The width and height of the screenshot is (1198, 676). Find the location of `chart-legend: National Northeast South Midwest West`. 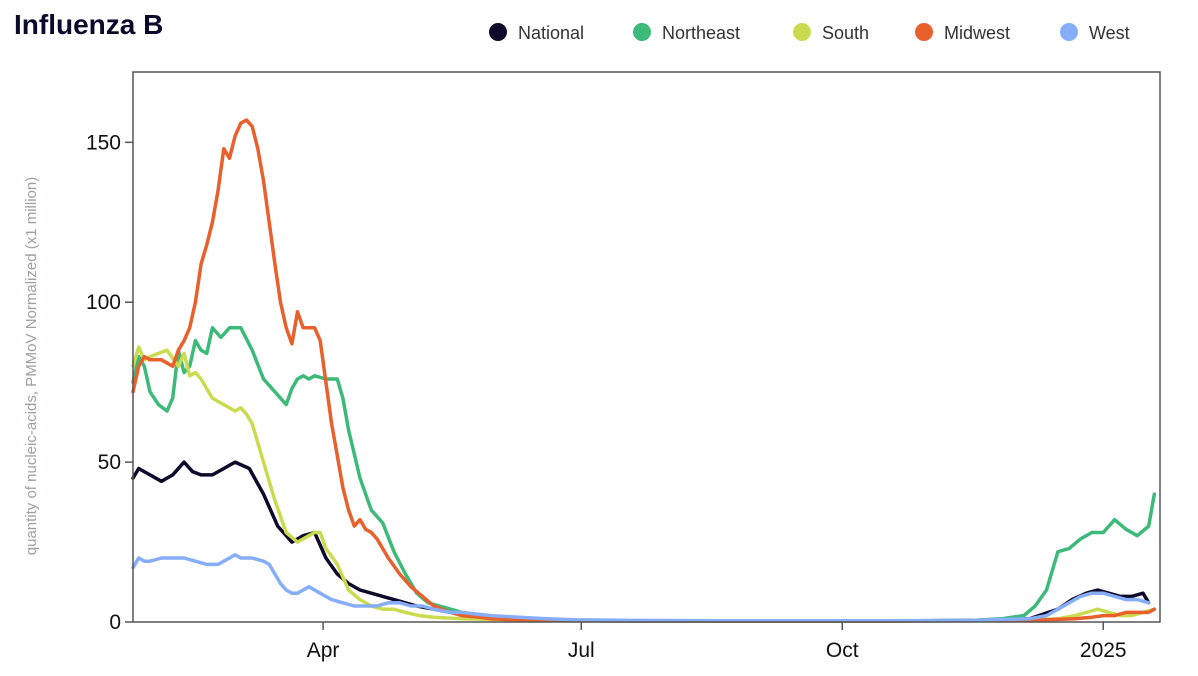

chart-legend: National Northeast South Midwest West is located at coordinates (809, 33).